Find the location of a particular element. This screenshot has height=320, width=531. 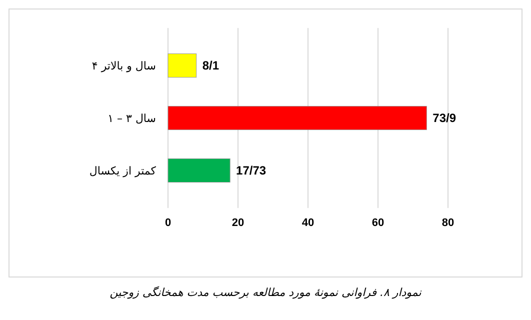

x-tick-label: 80 is located at coordinates (448, 223).